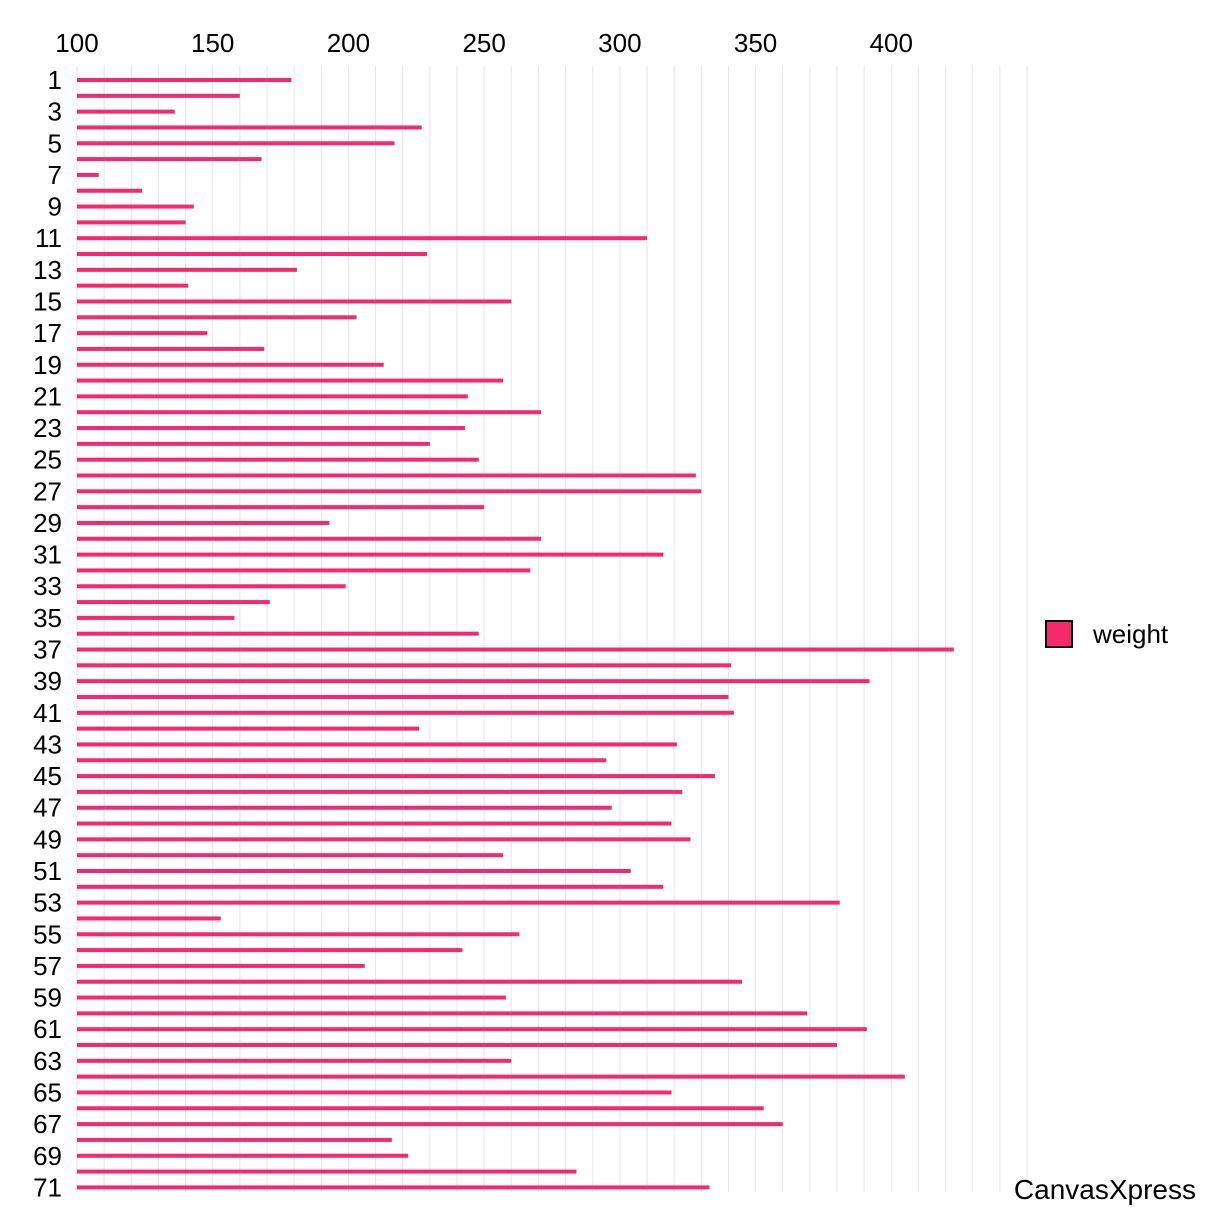 The image size is (1210, 1215). Describe the element at coordinates (47, 776) in the screenshot. I see `y-tick-label: 45` at that location.